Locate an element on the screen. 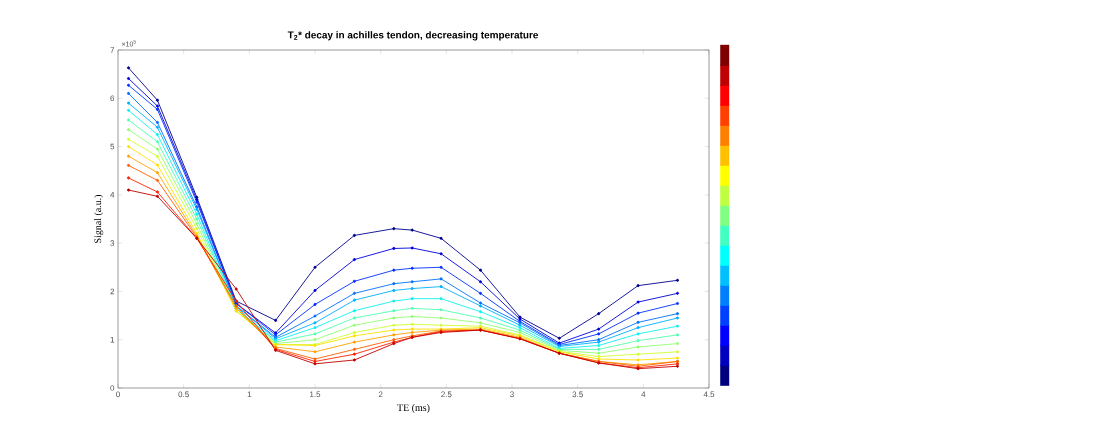 The height and width of the screenshot is (436, 1118). chart-title: T$_{2}$* decay in achilles tendon, decreasing temperature is located at coordinates (413, 36).